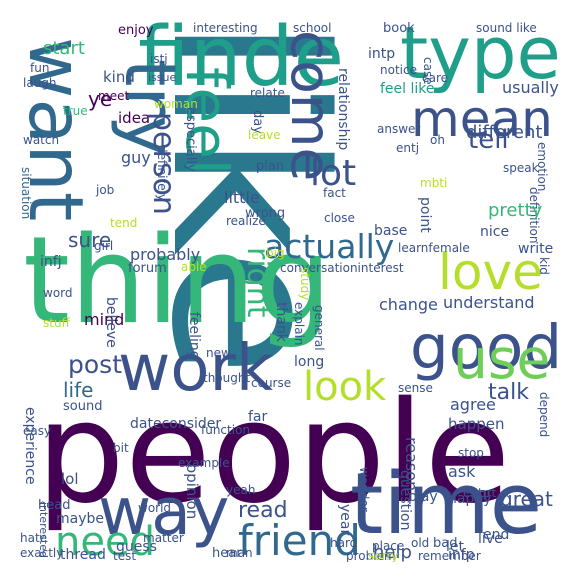 Image resolution: width=579 pixels, height=579 pixels. Describe the element at coordinates (26, 193) in the screenshot. I see `cloud-word: situation` at that location.